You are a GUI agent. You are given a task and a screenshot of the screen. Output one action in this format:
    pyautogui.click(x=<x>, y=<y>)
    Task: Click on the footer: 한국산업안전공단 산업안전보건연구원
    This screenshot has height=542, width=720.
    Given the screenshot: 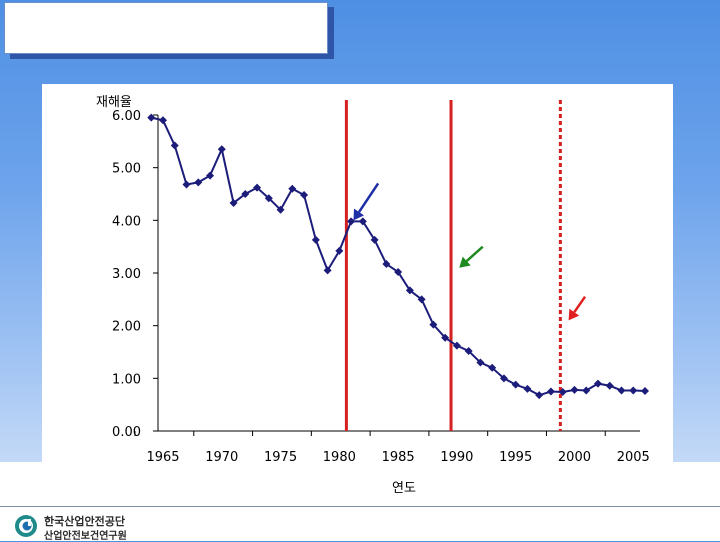 What is the action you would take?
    pyautogui.click(x=360, y=524)
    